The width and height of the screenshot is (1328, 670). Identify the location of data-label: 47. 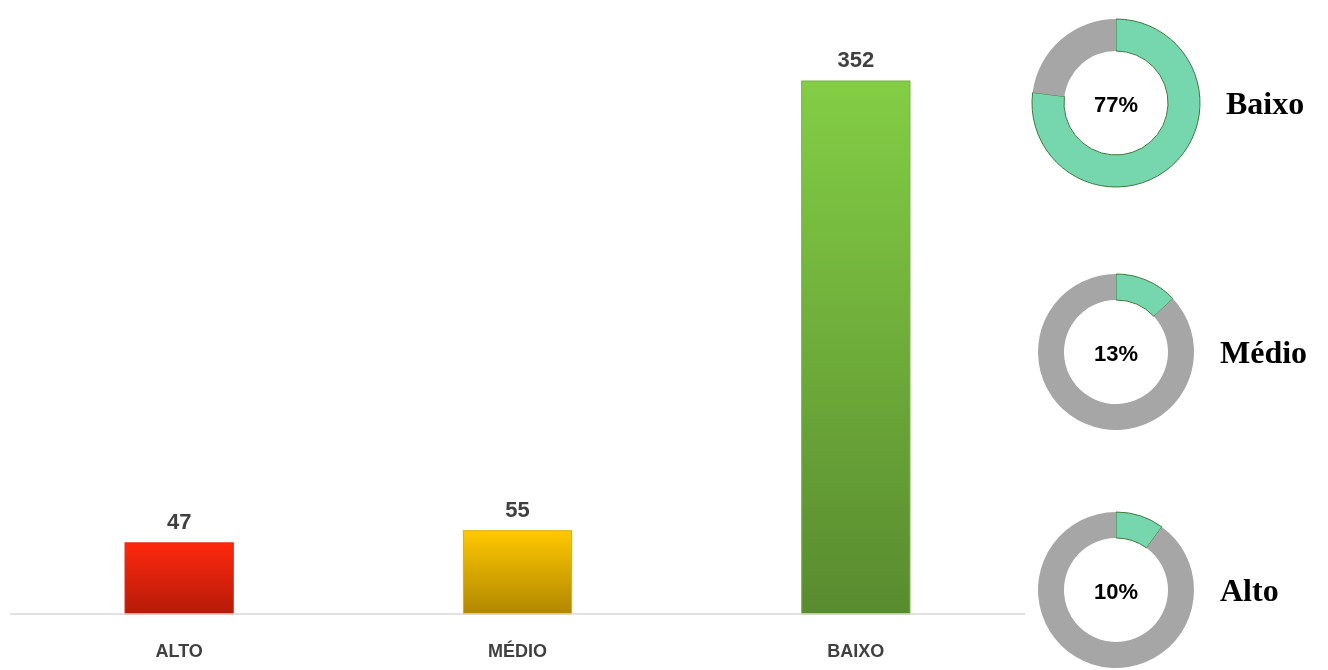
(179, 521).